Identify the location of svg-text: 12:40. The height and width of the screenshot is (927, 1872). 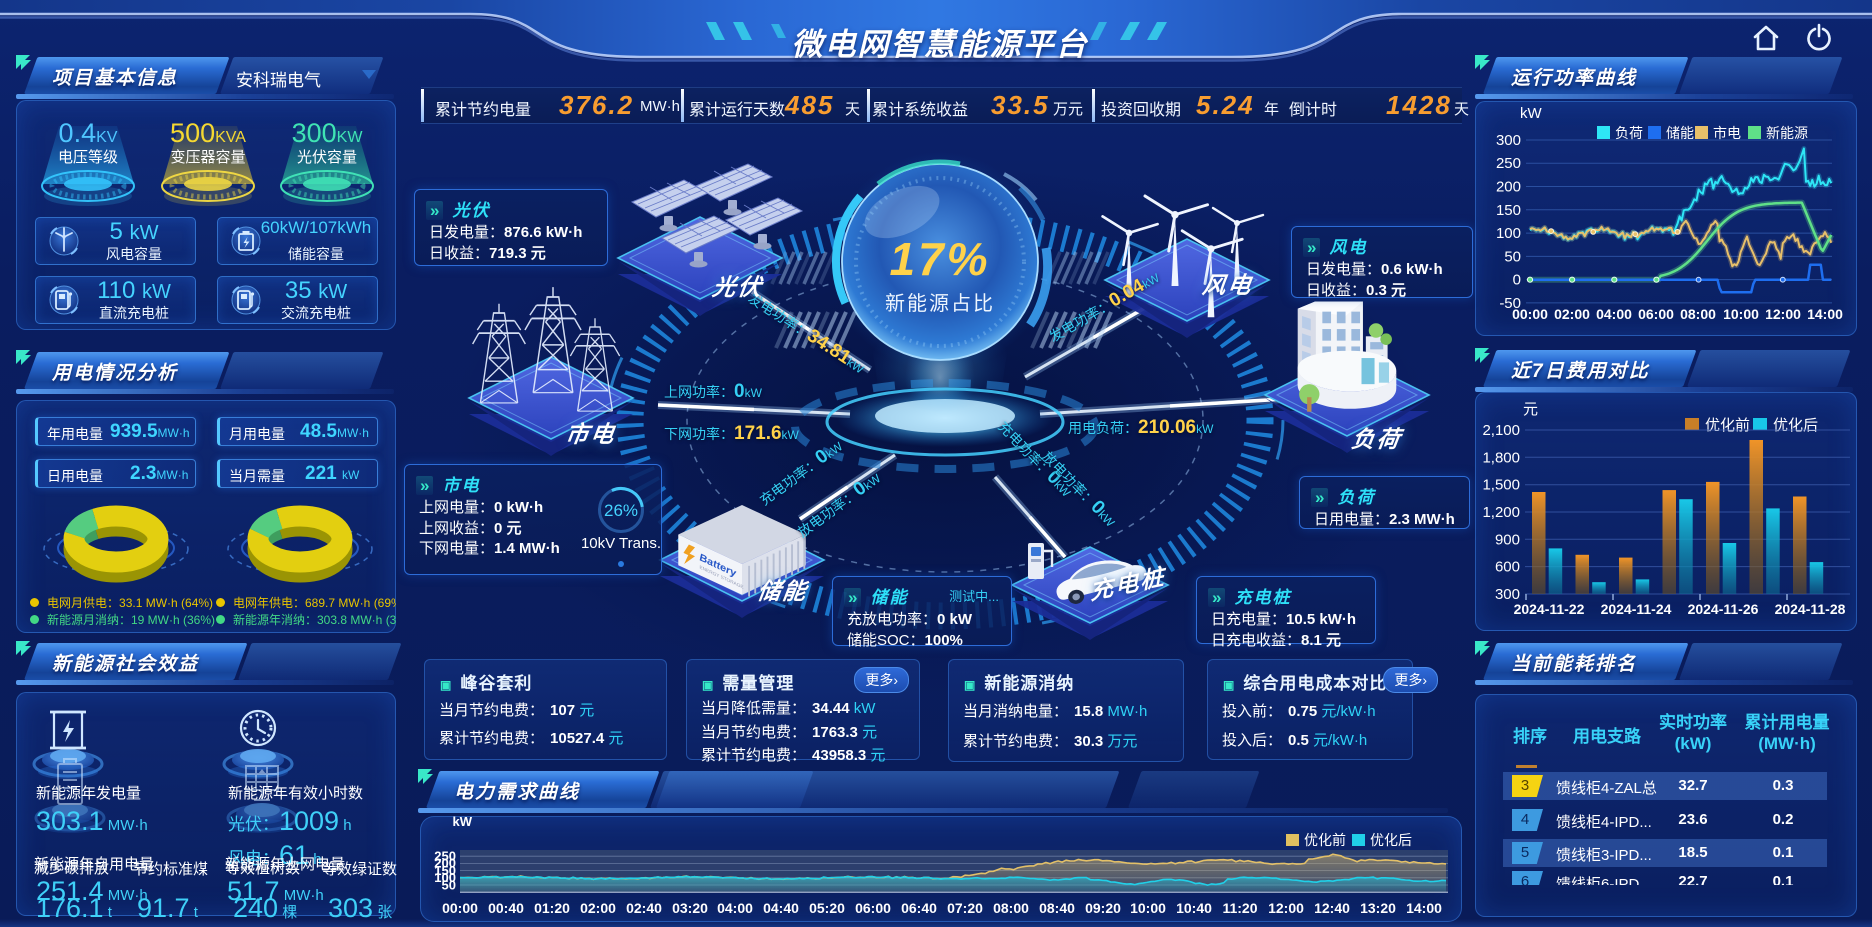
(1332, 908).